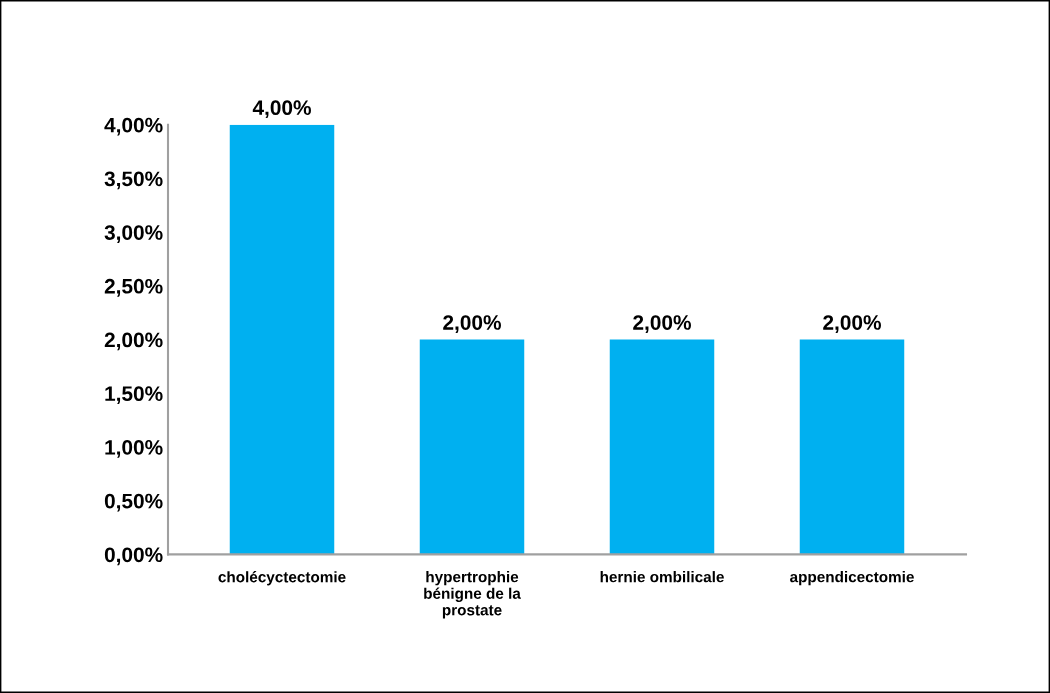 The image size is (1050, 693). Describe the element at coordinates (281, 109) in the screenshot. I see `data-label: 4,00%` at that location.